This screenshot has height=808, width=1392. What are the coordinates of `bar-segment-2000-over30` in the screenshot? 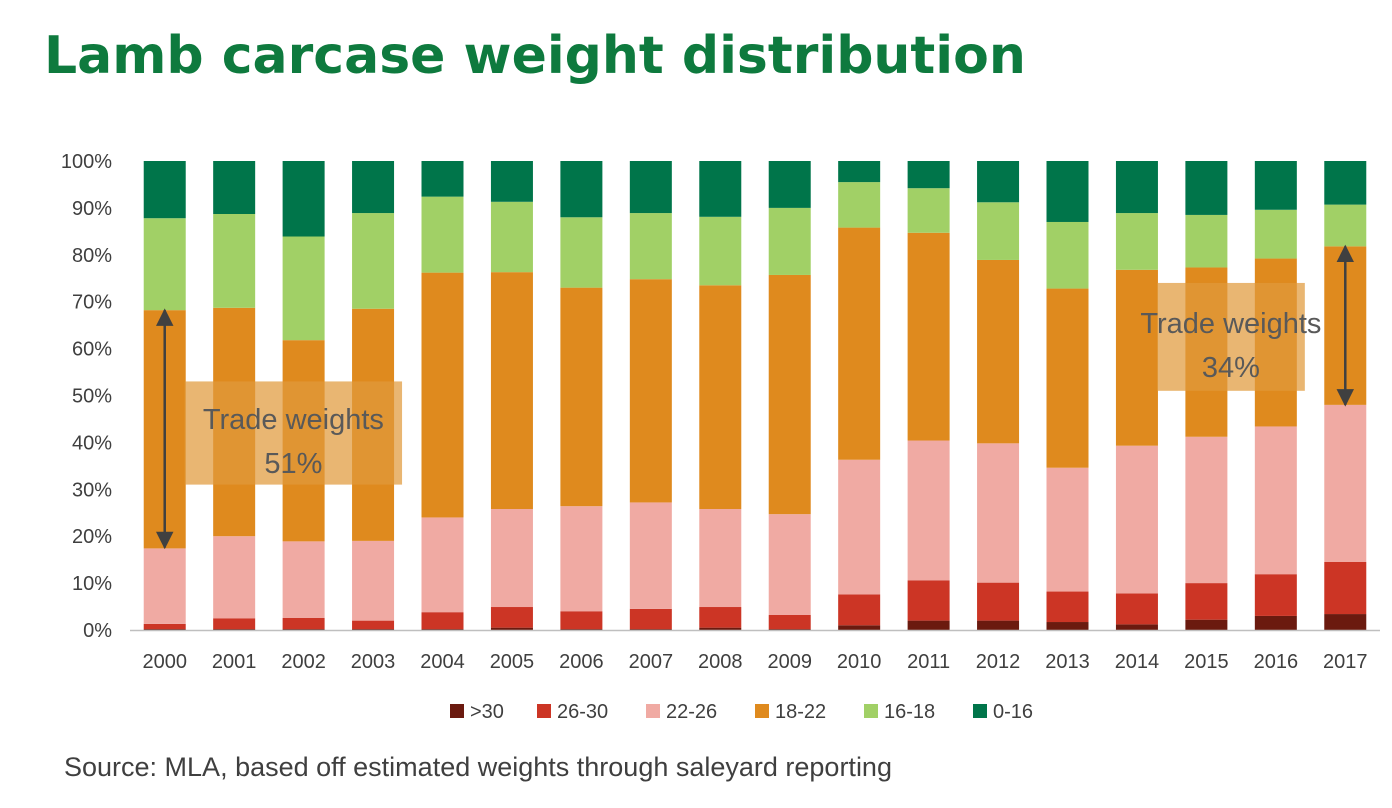 It's located at (164, 629).